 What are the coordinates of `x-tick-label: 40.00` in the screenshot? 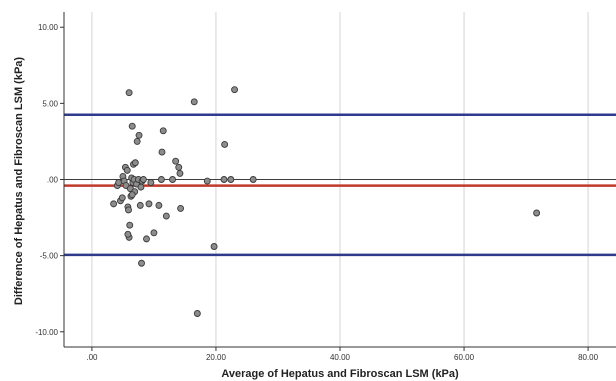 It's located at (340, 357).